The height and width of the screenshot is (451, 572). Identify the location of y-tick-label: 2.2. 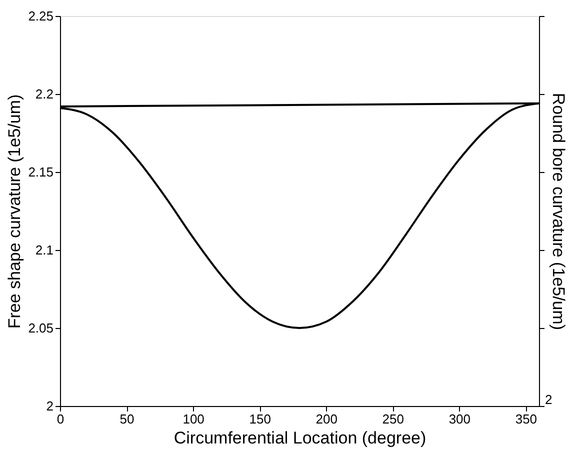
(44, 94).